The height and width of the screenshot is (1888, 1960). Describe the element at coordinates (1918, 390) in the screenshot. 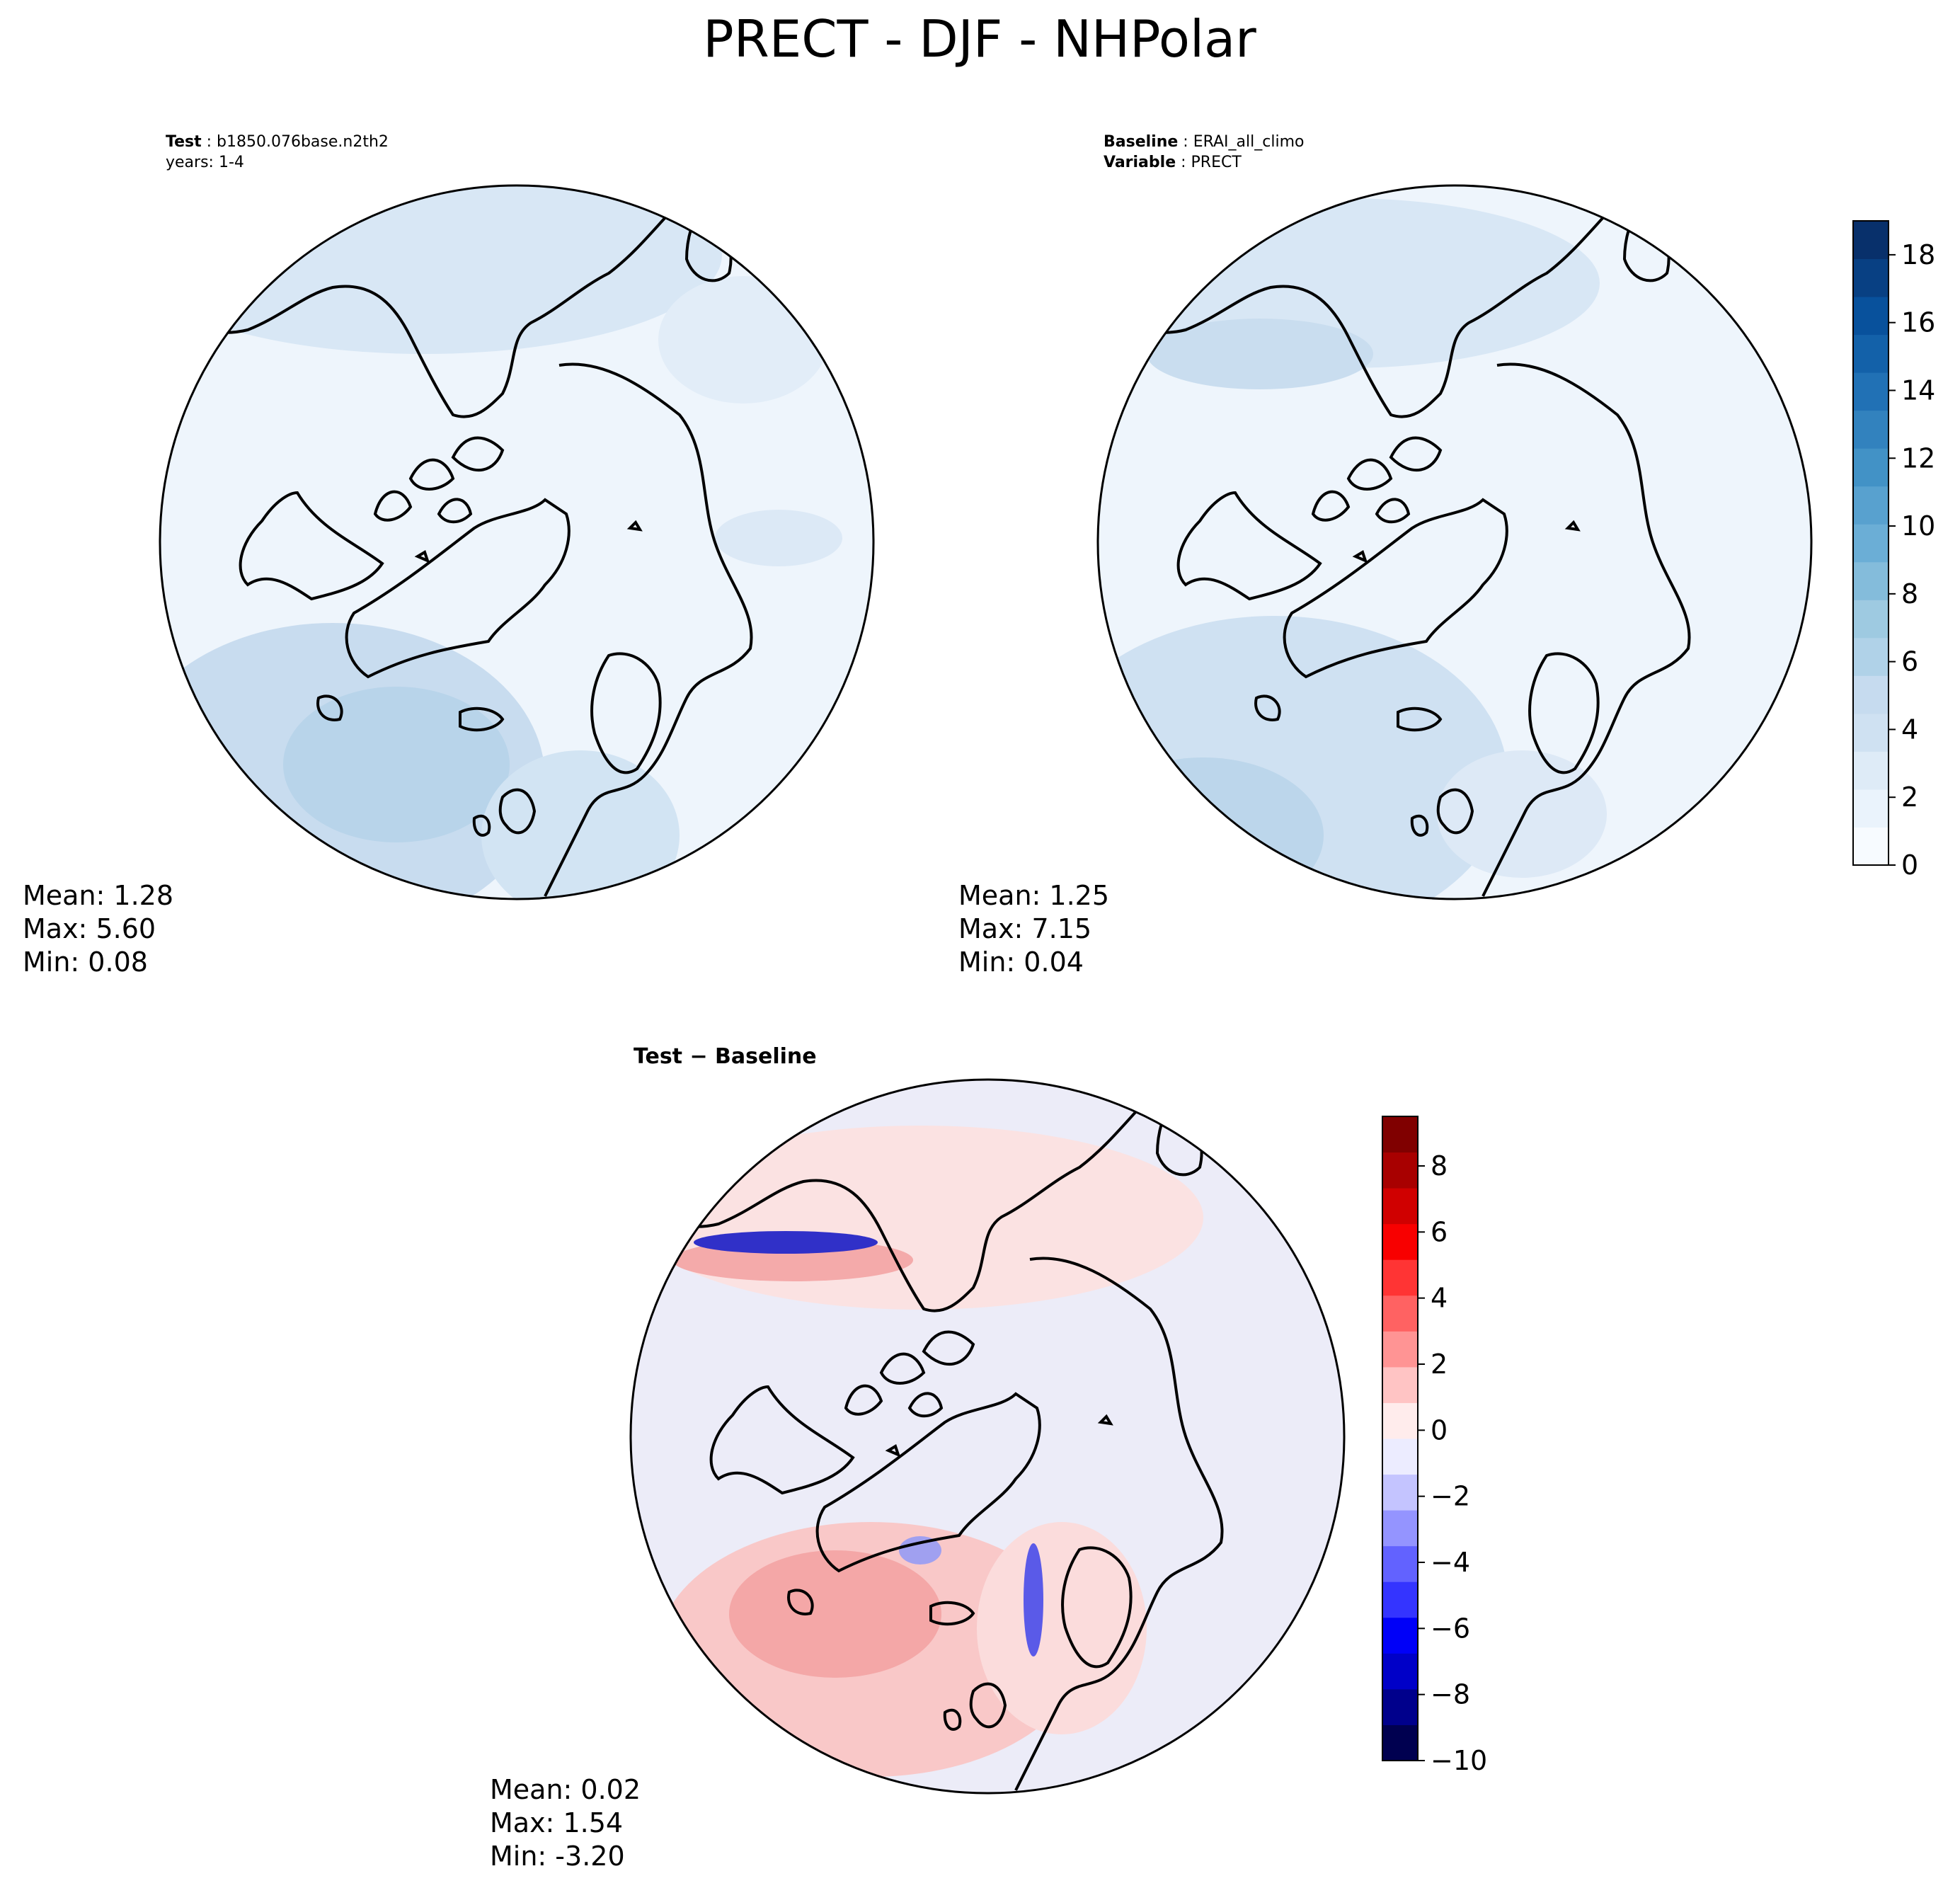

I see `colorbar-precip-tick-label: 14` at that location.